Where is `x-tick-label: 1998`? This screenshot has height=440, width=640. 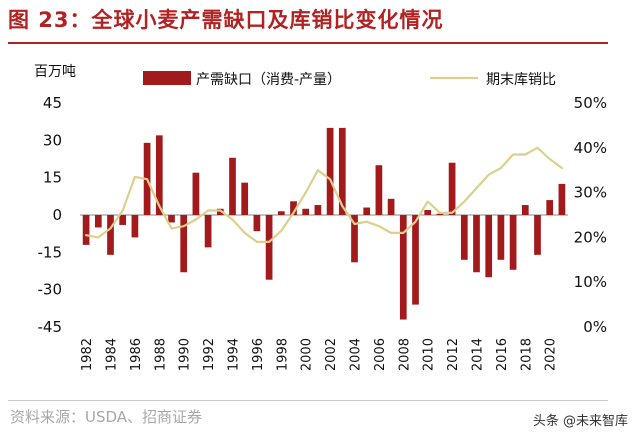 x-tick-label: 1998 is located at coordinates (282, 354).